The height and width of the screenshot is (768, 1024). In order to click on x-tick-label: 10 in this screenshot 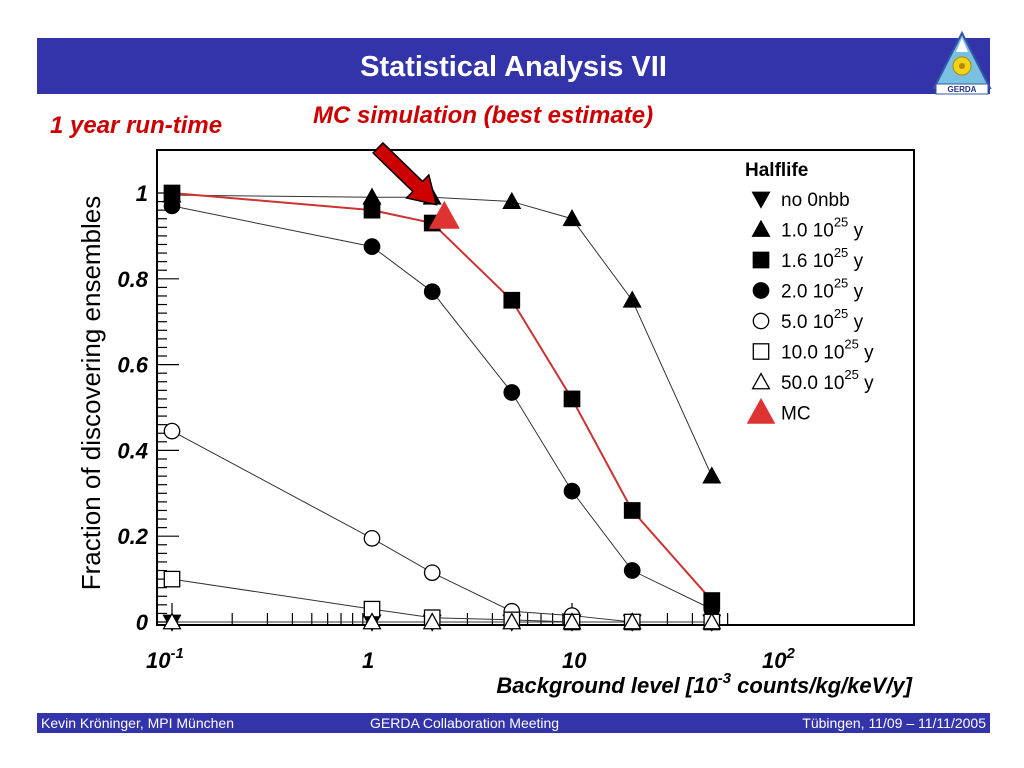, I will do `click(574, 660)`.